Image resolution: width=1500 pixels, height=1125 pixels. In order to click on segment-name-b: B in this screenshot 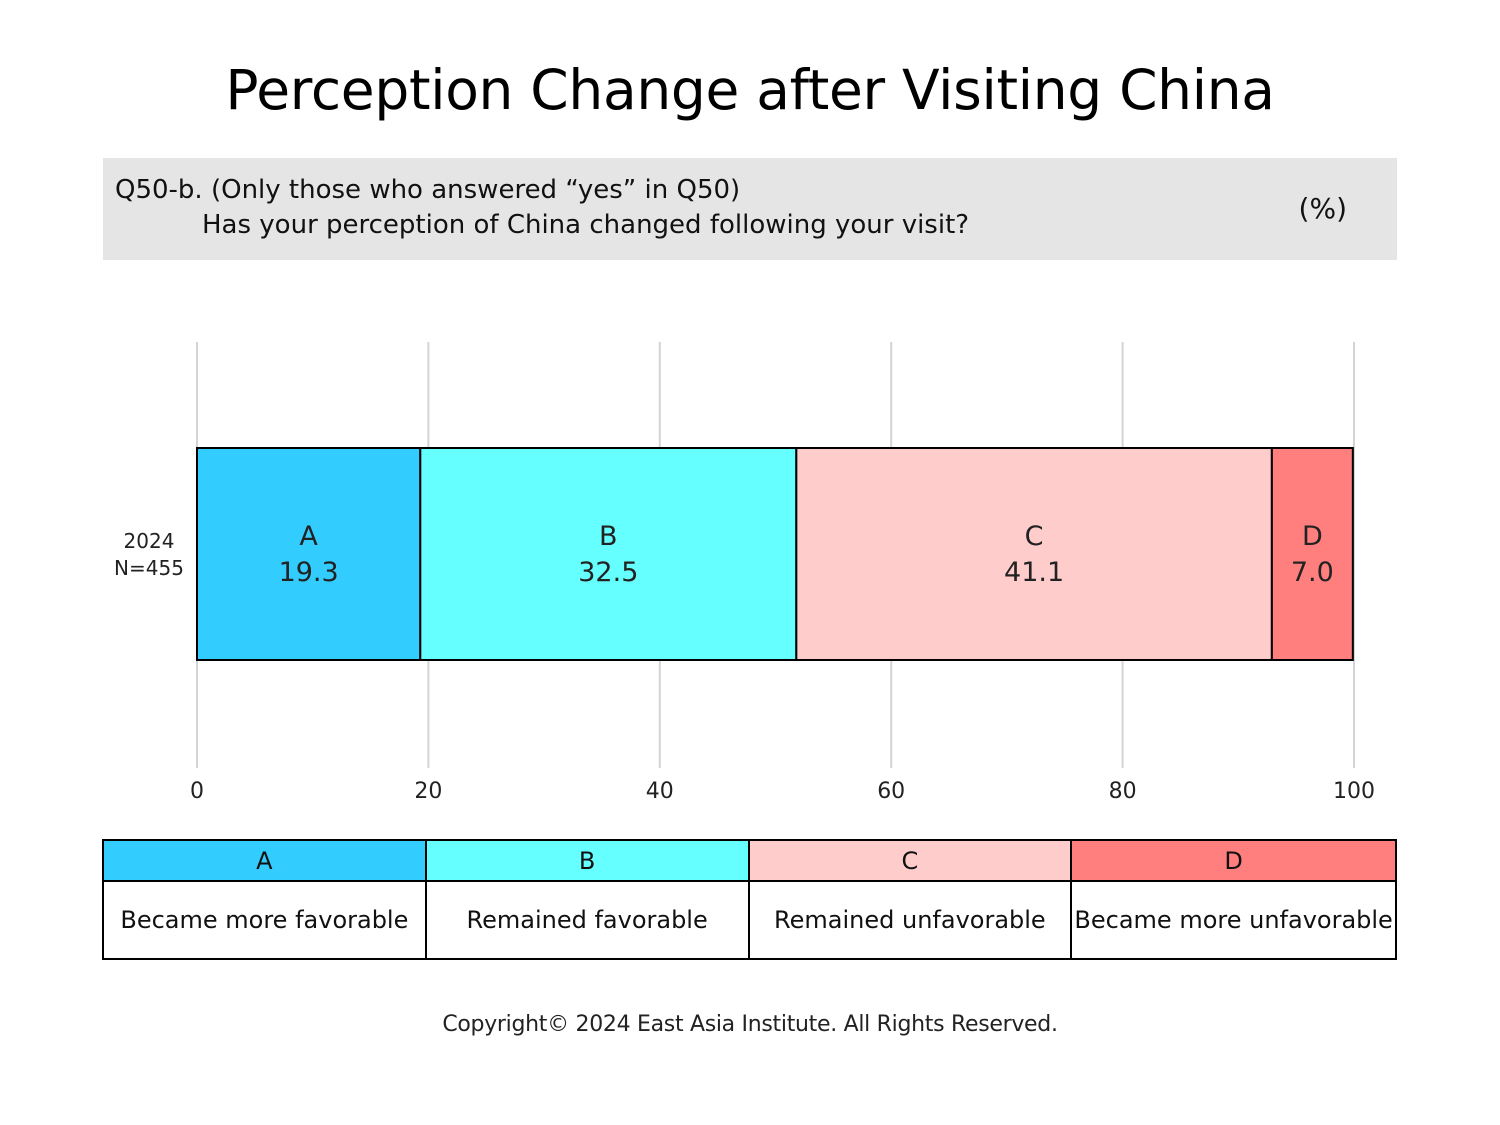, I will do `click(608, 536)`.